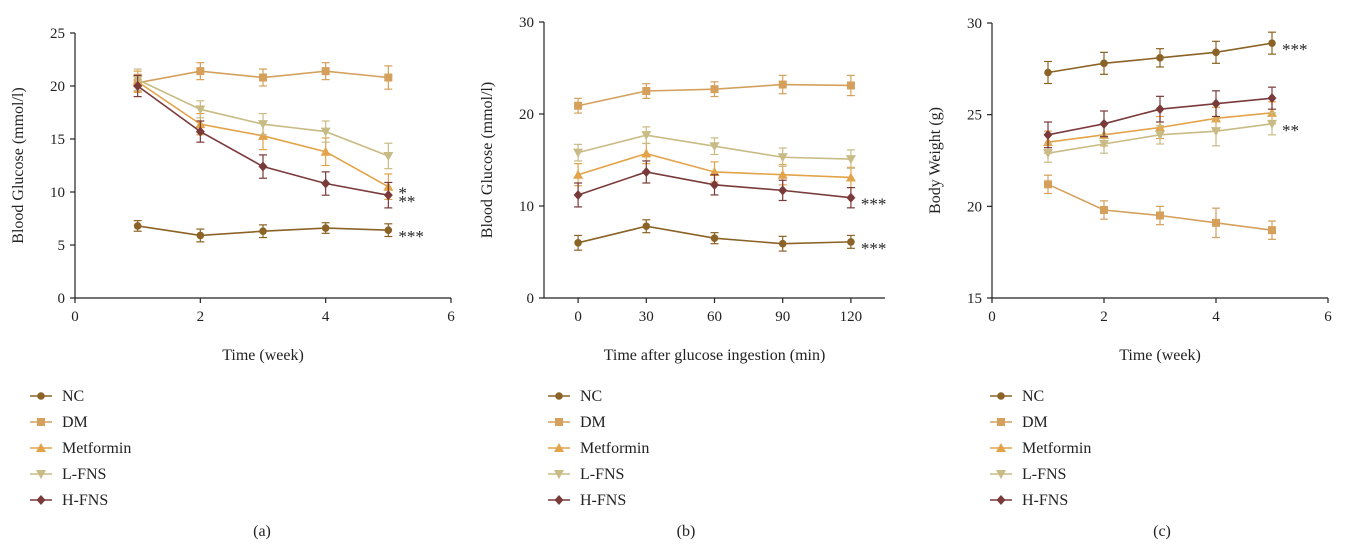 The height and width of the screenshot is (548, 1351). Describe the element at coordinates (1290, 130) in the screenshot. I see `significance-label: **` at that location.